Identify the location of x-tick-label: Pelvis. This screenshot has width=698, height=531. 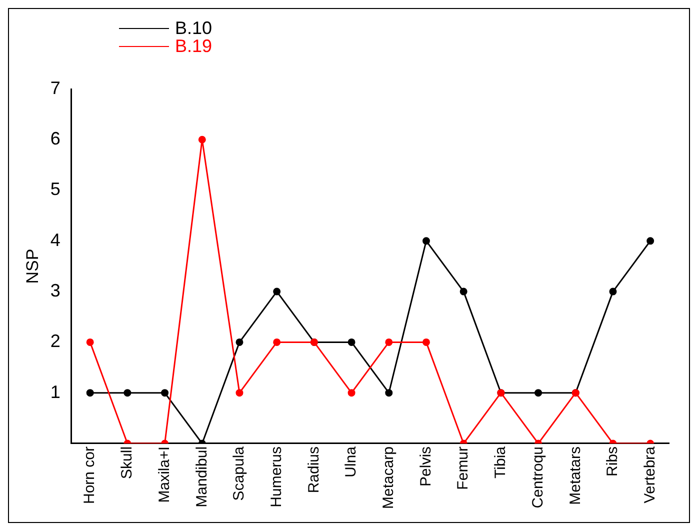
(425, 466).